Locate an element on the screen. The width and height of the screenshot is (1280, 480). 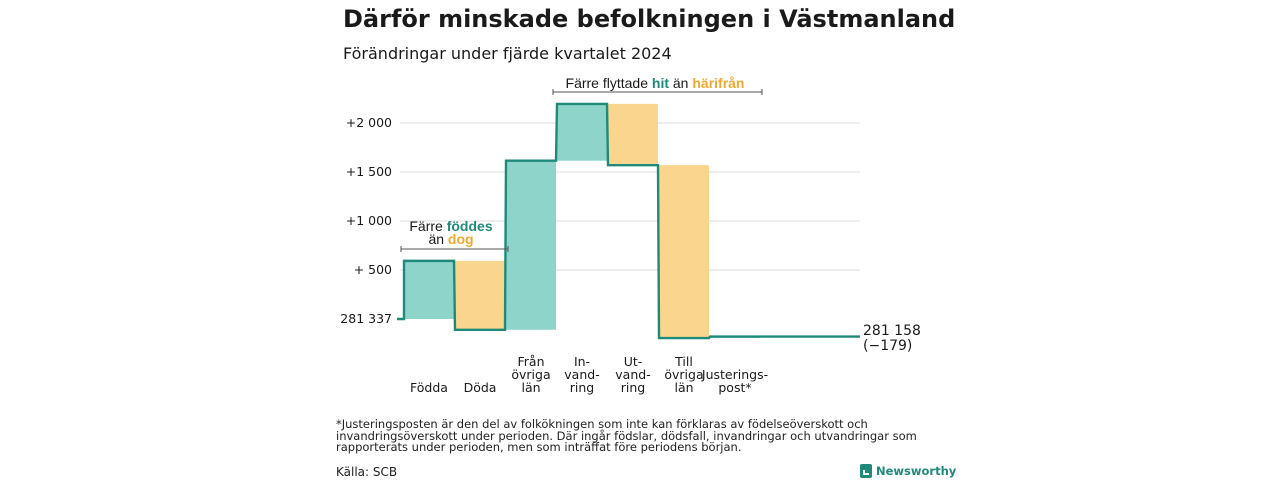
annotation-part: härifrån is located at coordinates (718, 83).